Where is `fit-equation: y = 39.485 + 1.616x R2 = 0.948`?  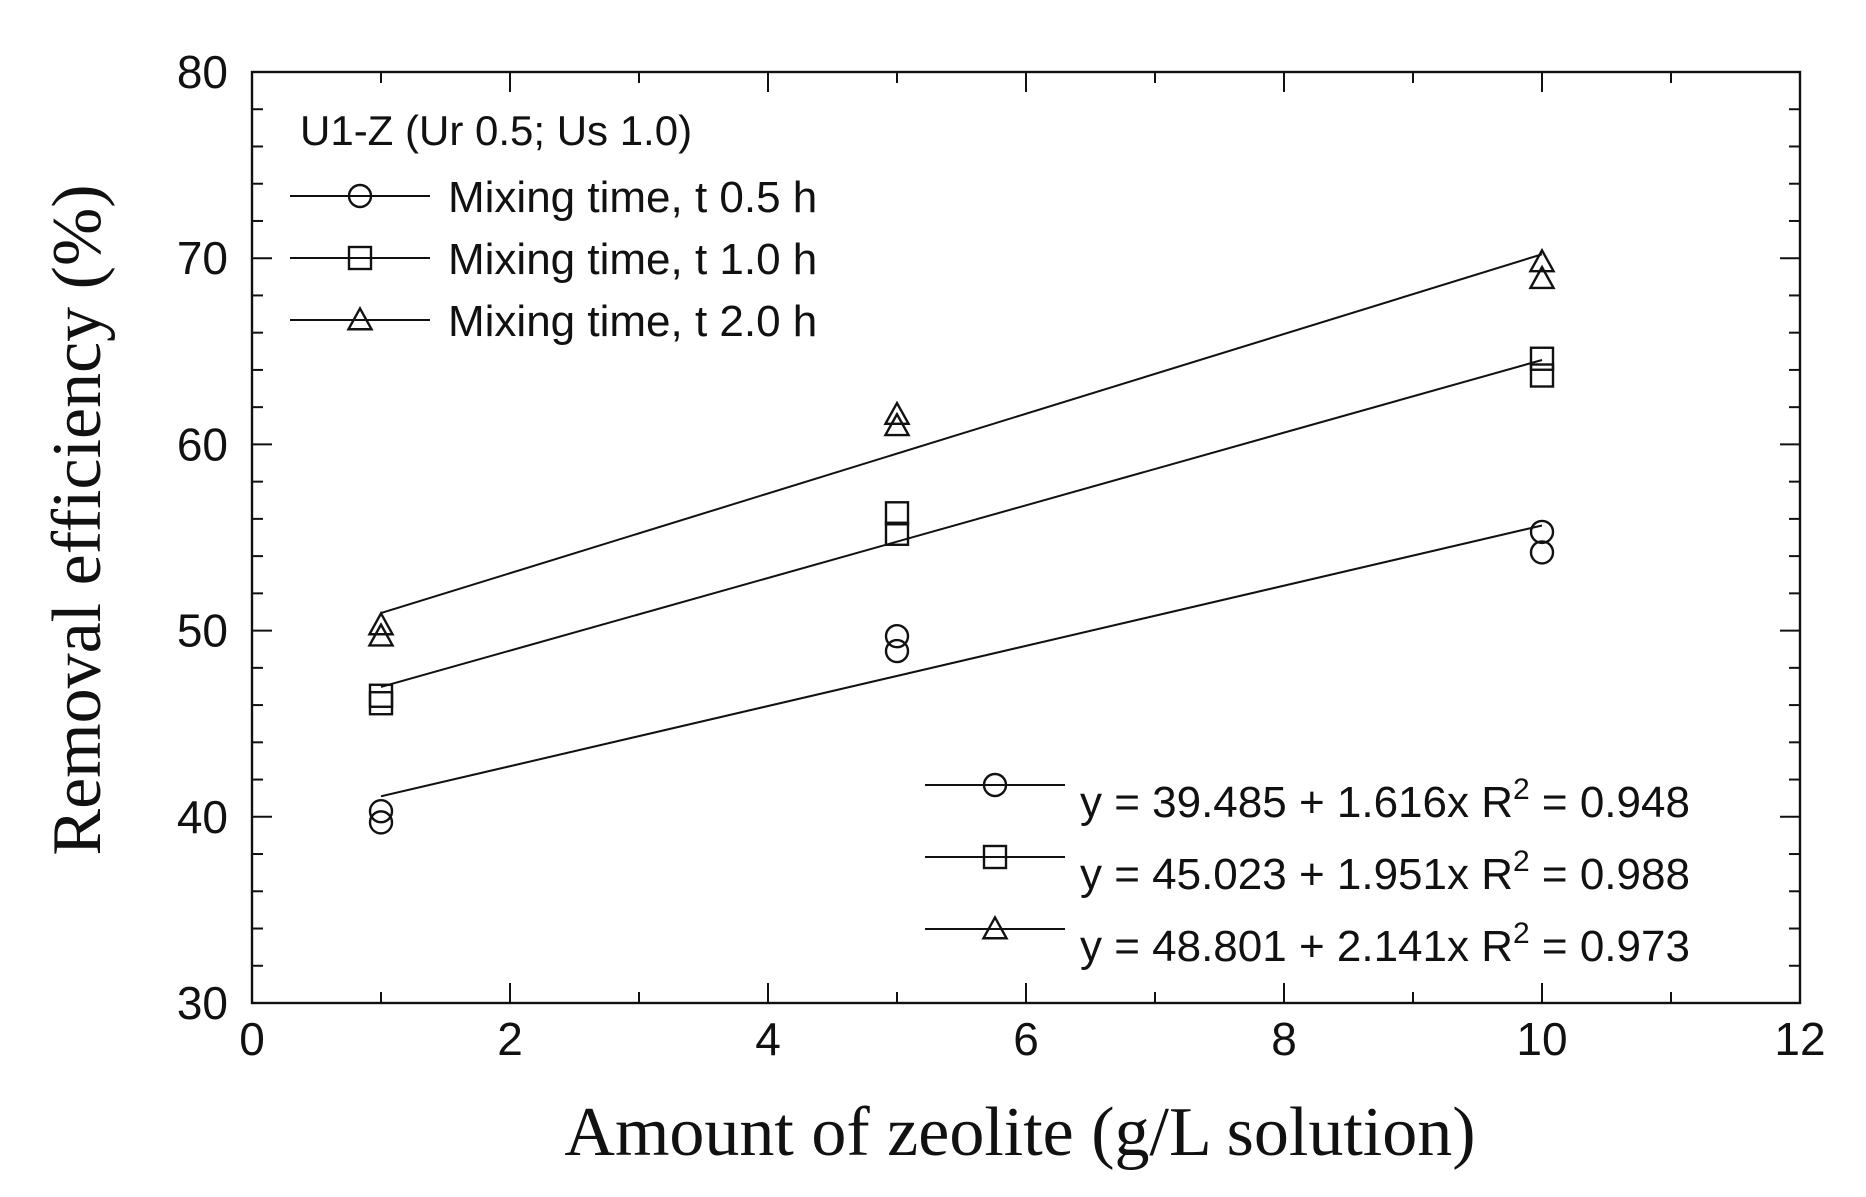
fit-equation: y = 39.485 + 1.616x R2 = 0.948 is located at coordinates (1385, 800).